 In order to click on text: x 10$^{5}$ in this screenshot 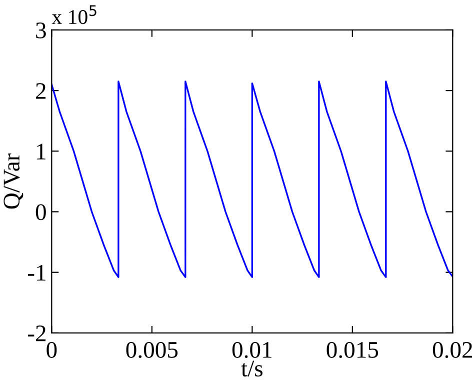, I will do `click(74, 14)`.